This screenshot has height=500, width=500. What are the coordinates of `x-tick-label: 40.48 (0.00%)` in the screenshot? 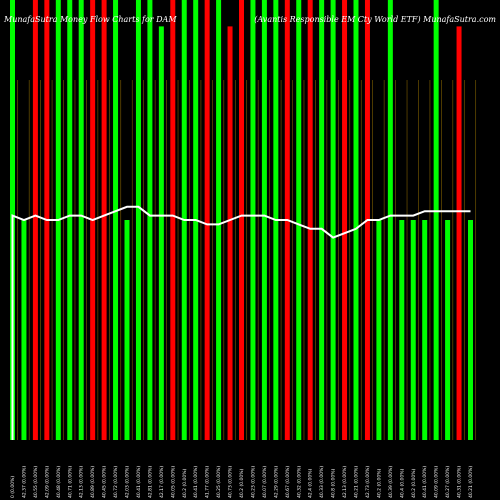 It's located at (59, 482).